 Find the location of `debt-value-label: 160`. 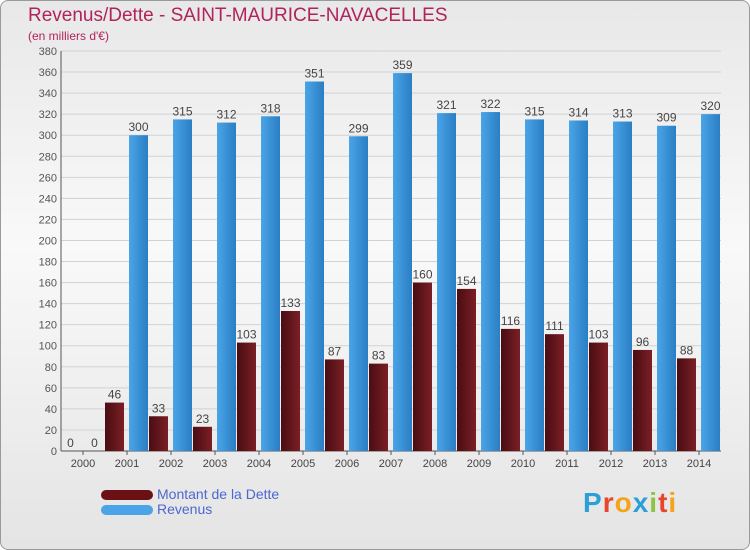

debt-value-label: 160 is located at coordinates (422, 275).